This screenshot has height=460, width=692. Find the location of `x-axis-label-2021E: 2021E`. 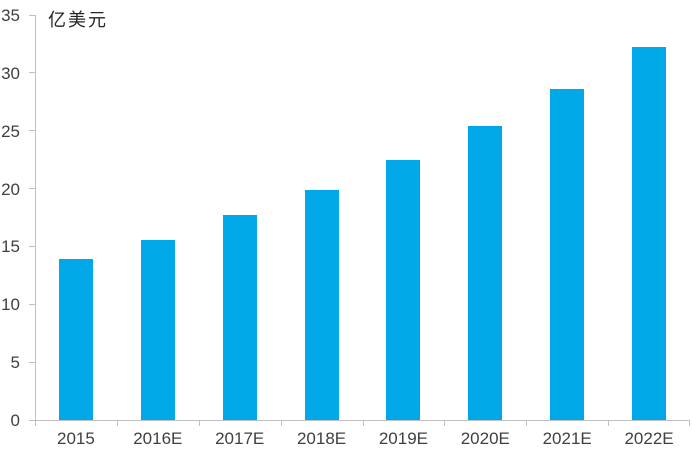

x-axis-label-2021E: 2021E is located at coordinates (567, 438).